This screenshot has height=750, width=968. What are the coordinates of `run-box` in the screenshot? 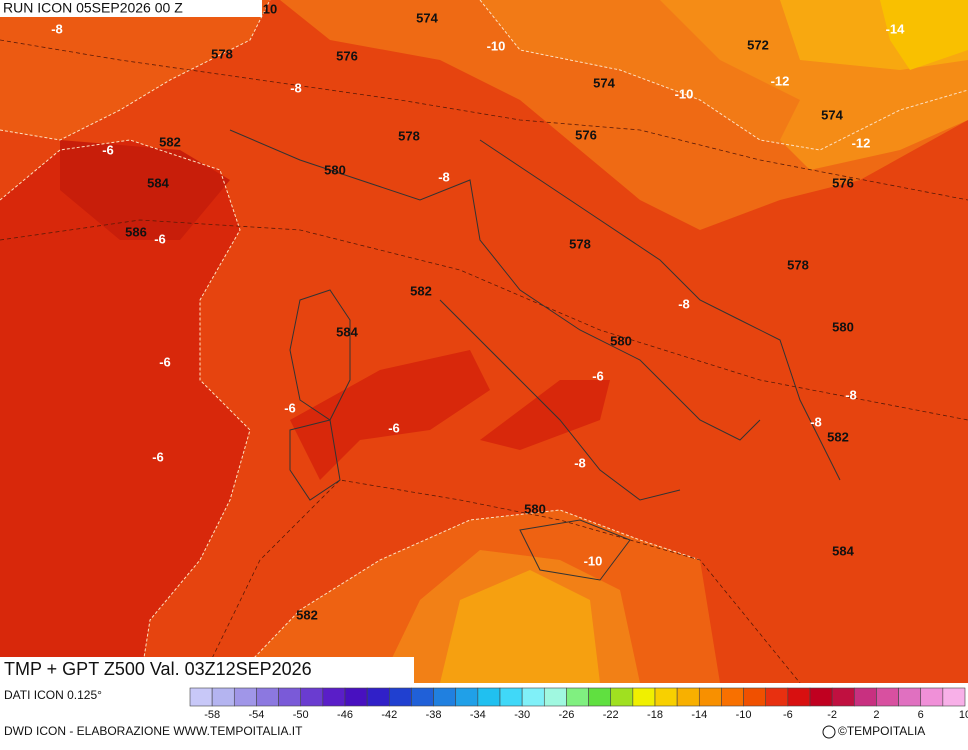 It's located at (131, 8).